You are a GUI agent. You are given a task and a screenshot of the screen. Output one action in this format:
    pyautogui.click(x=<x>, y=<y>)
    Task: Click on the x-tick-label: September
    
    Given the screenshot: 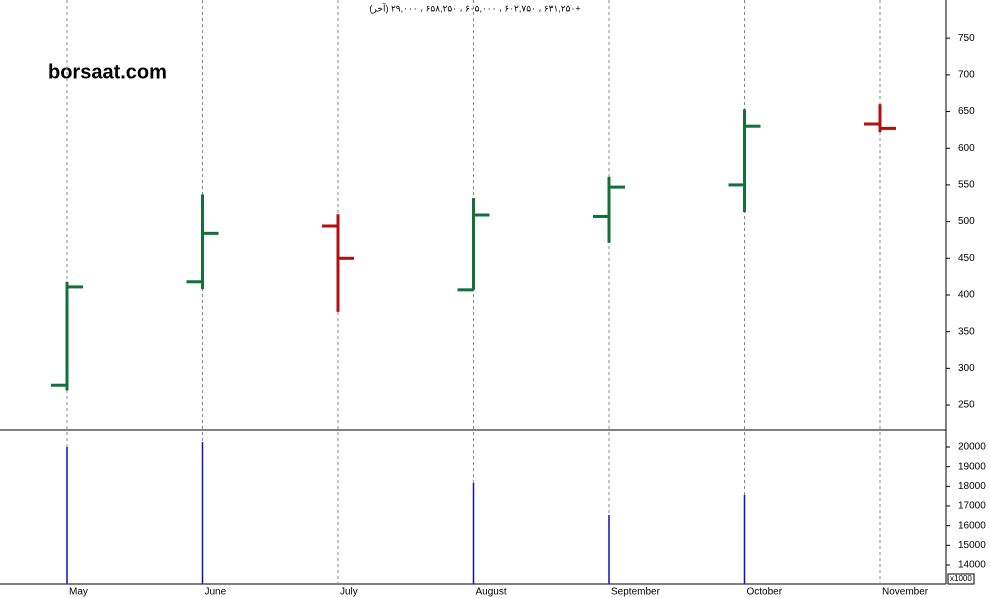 What is the action you would take?
    pyautogui.click(x=636, y=592)
    